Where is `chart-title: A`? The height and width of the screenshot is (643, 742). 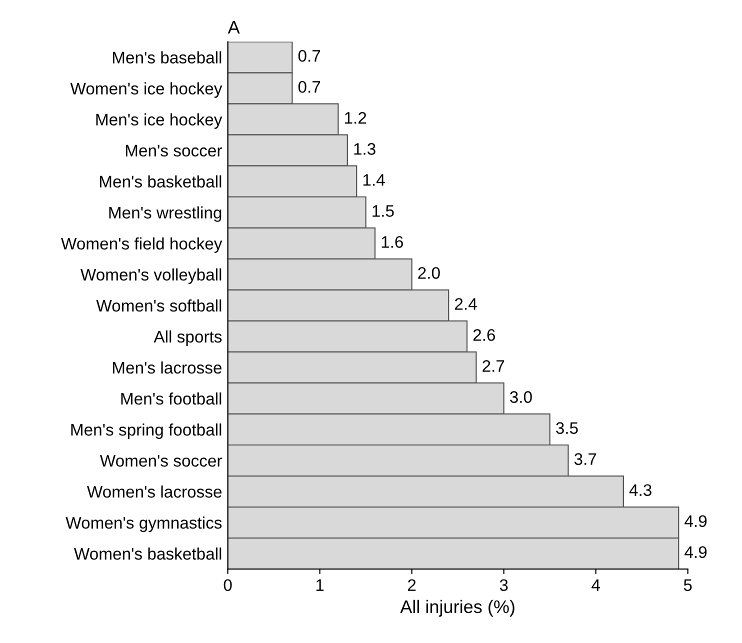 chart-title: A is located at coordinates (234, 27).